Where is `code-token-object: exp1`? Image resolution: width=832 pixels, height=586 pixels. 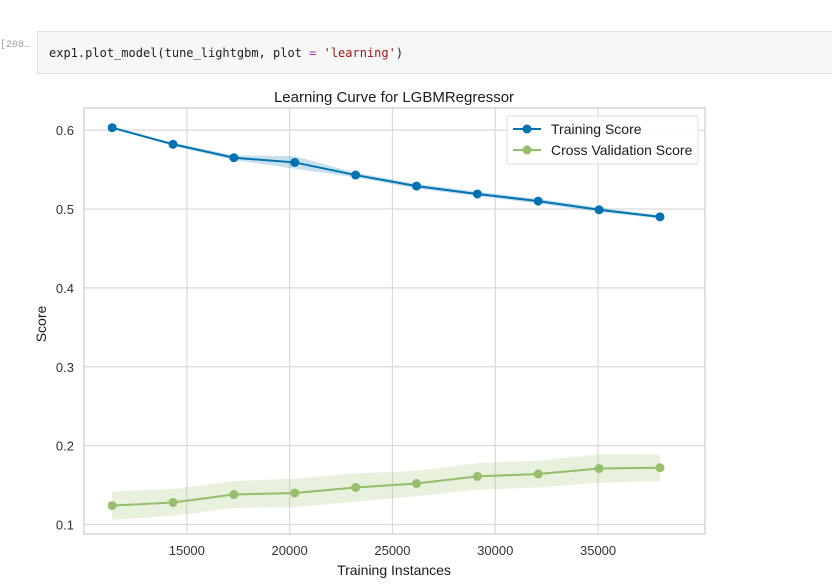
code-token-object: exp1 is located at coordinates (63, 53).